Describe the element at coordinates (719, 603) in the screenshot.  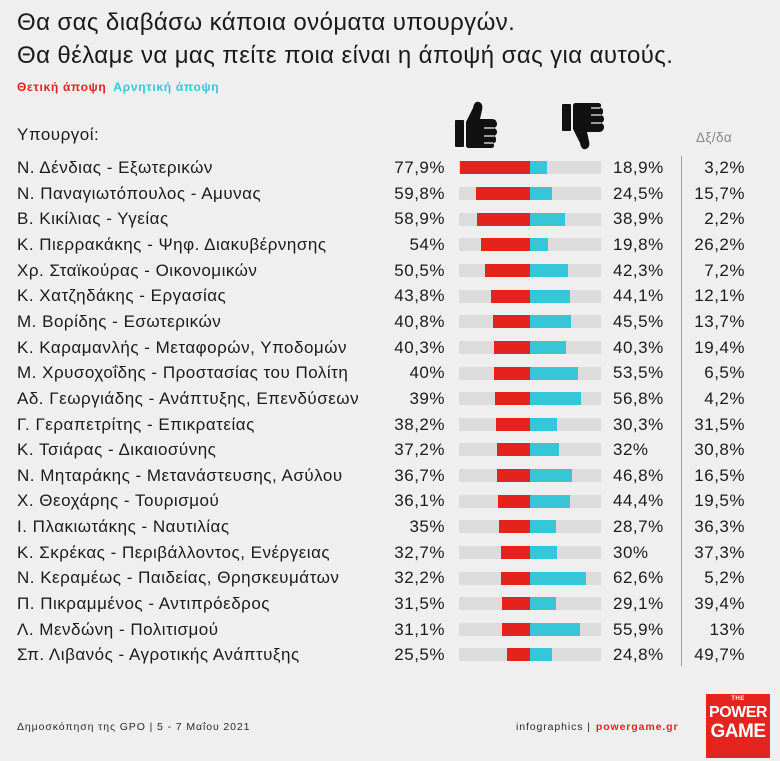
I see `dk-value-label: 39,4%` at that location.